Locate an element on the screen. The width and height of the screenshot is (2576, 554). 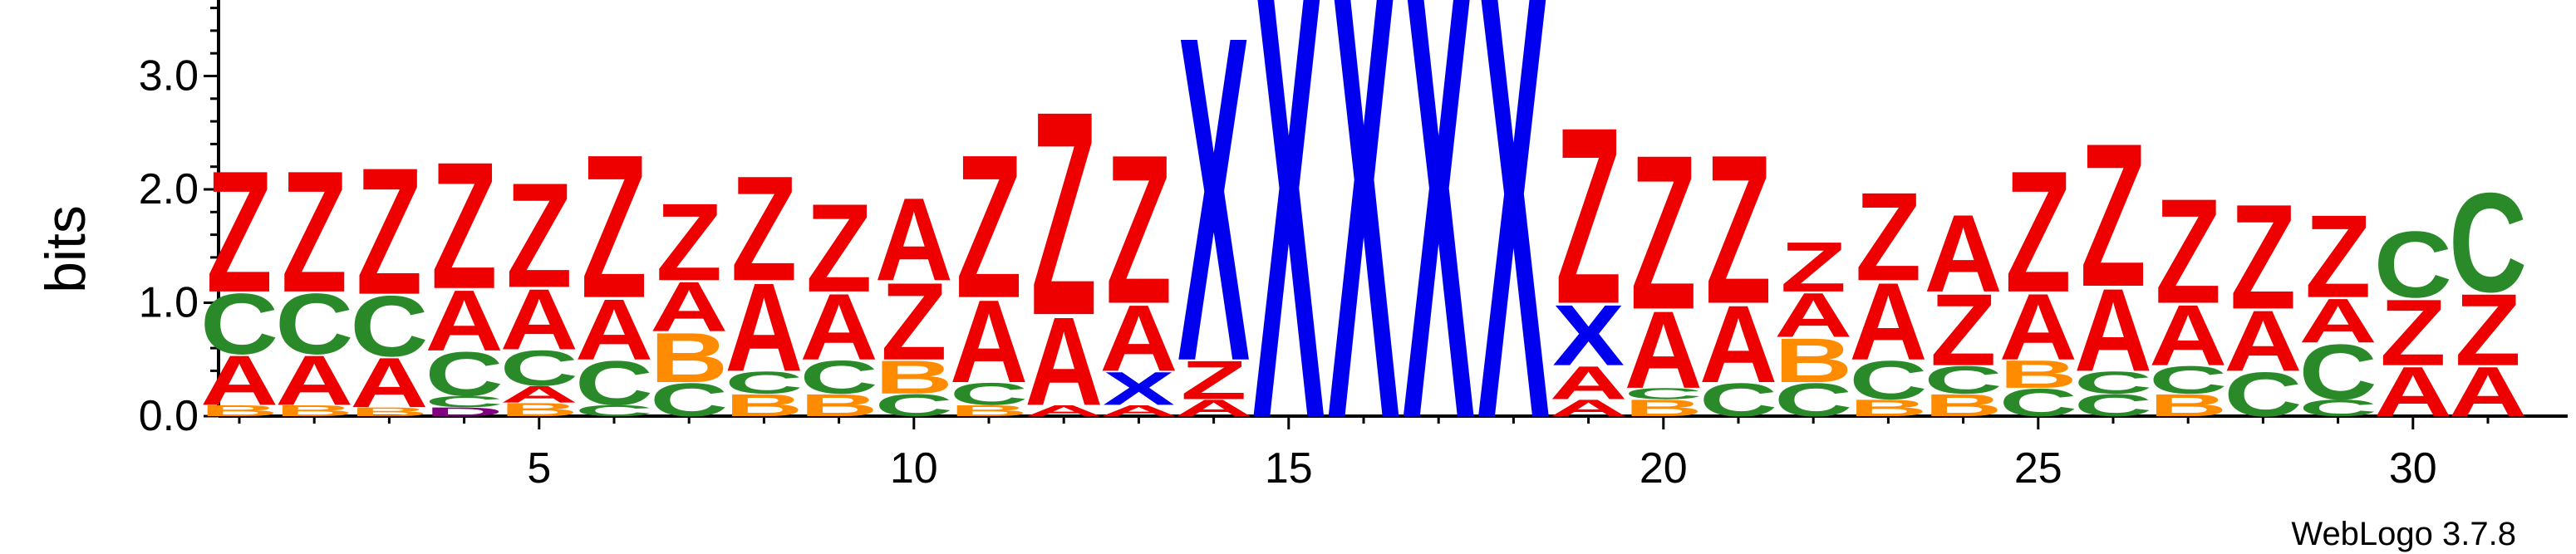
x-axis: 5 10 15 20 25 30 is located at coordinates (1393, 453).